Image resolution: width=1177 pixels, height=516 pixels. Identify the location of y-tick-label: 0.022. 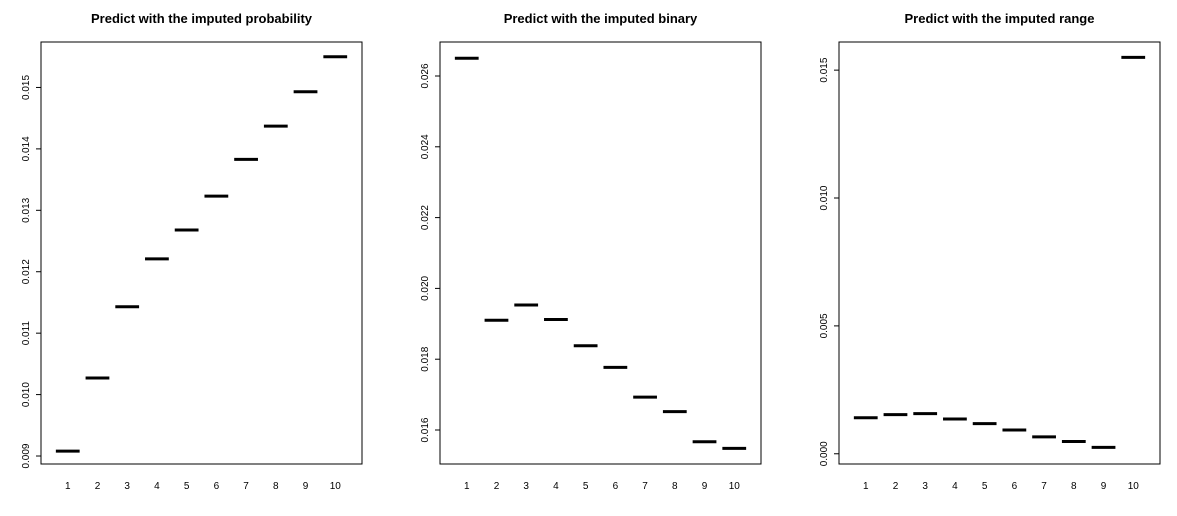
(425, 217).